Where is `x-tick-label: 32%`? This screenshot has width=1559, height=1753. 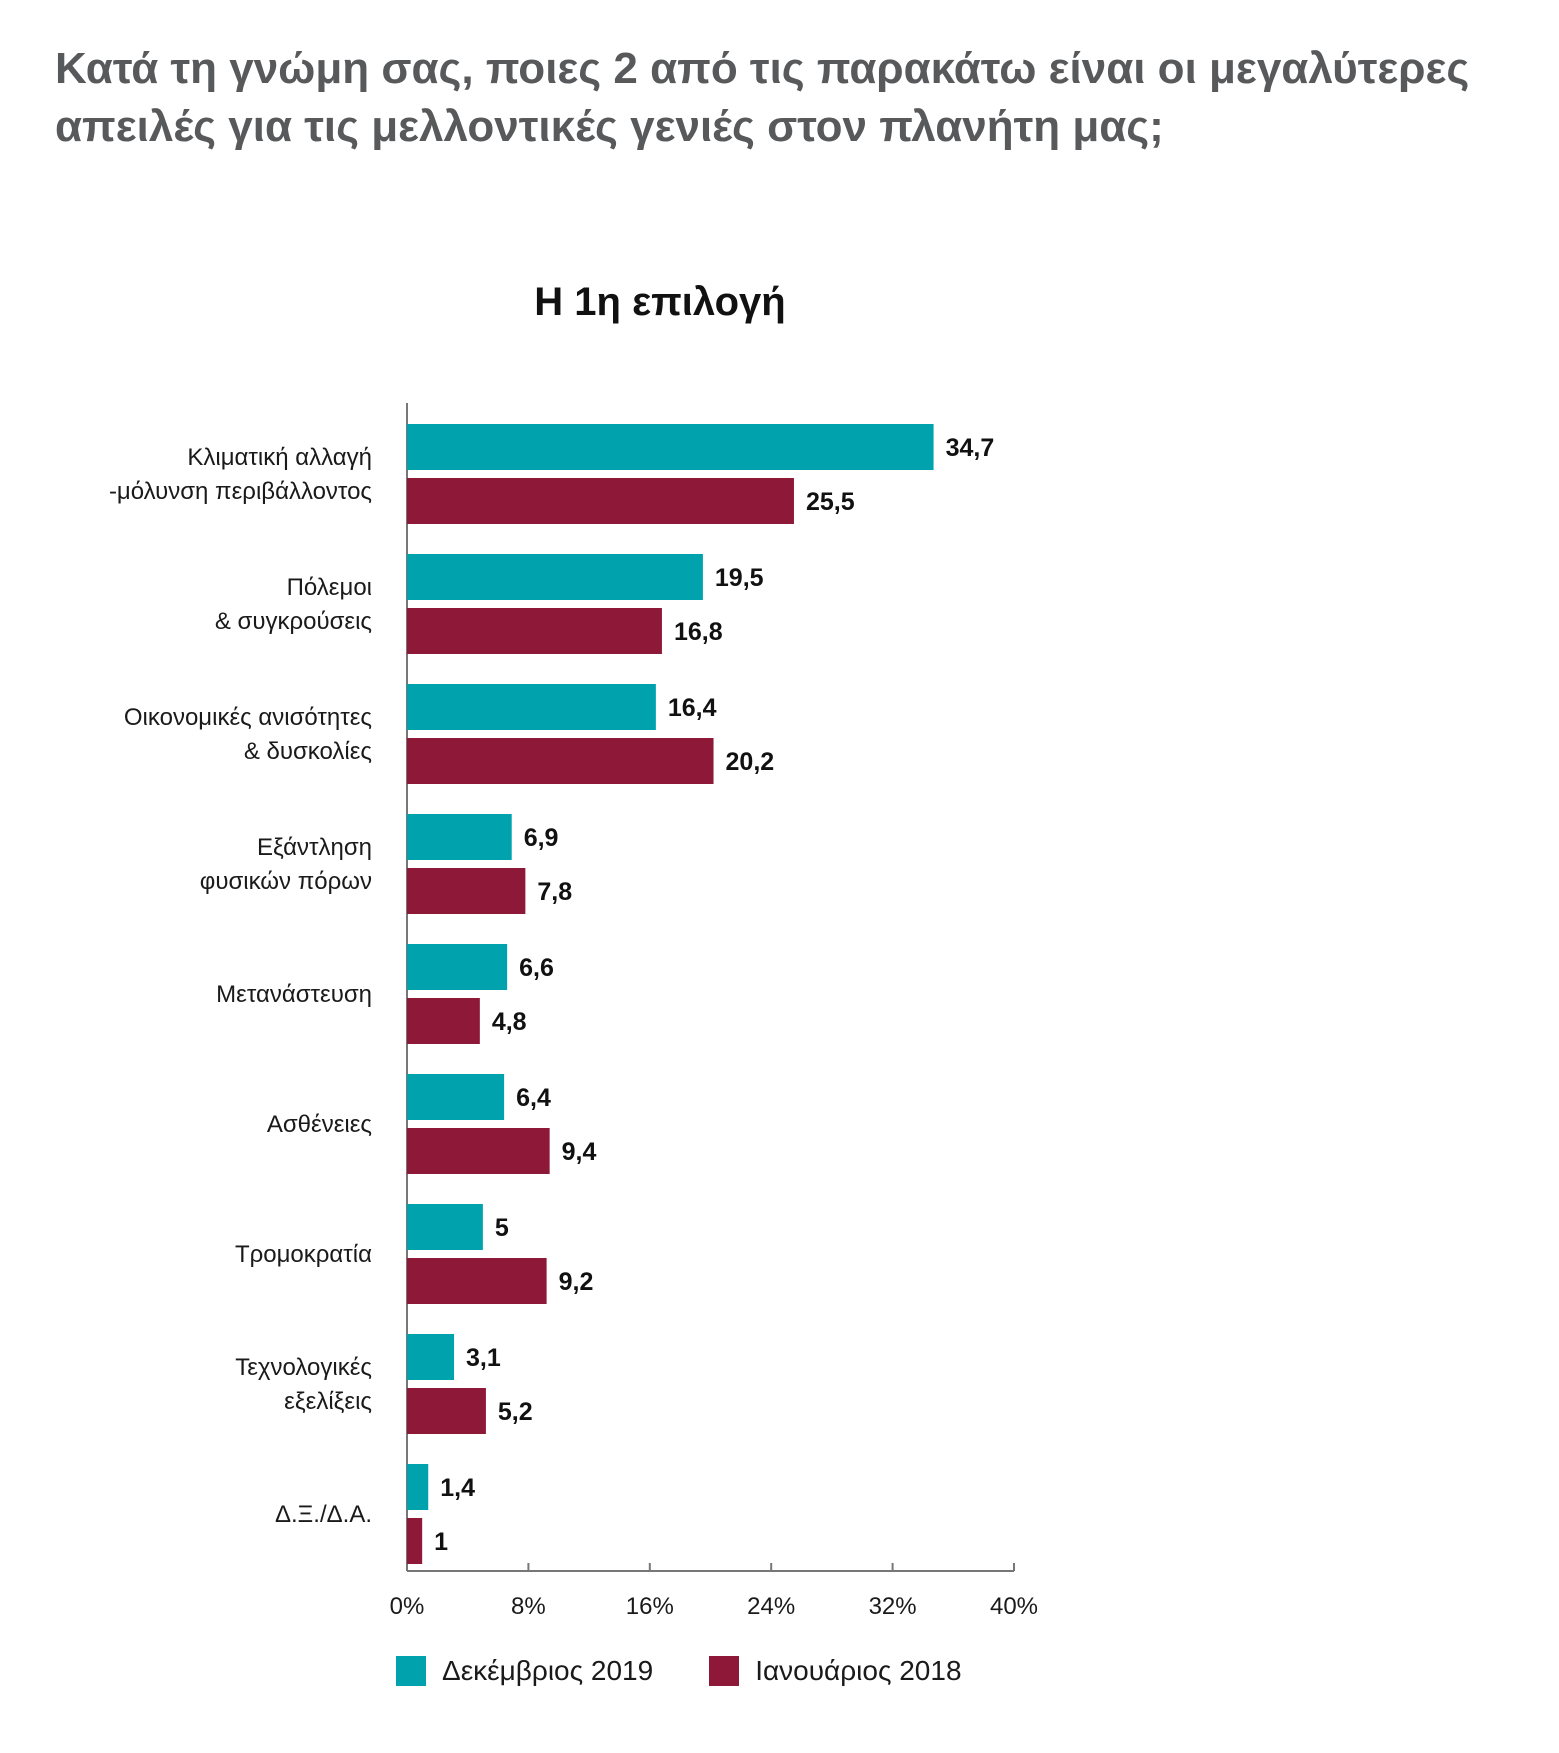 x-tick-label: 32% is located at coordinates (893, 1606).